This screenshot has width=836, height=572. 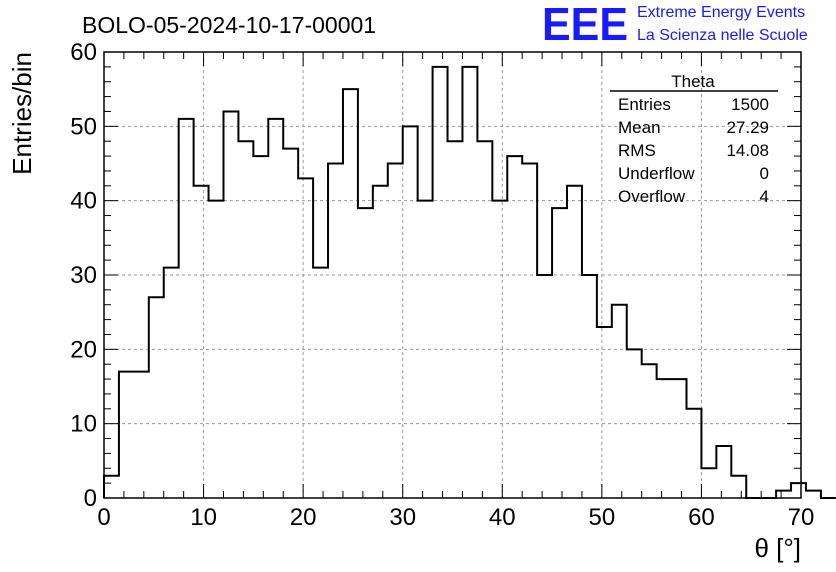 What do you see at coordinates (722, 35) in the screenshot?
I see `logo-line-2: La Scienza nelle Scuole` at bounding box center [722, 35].